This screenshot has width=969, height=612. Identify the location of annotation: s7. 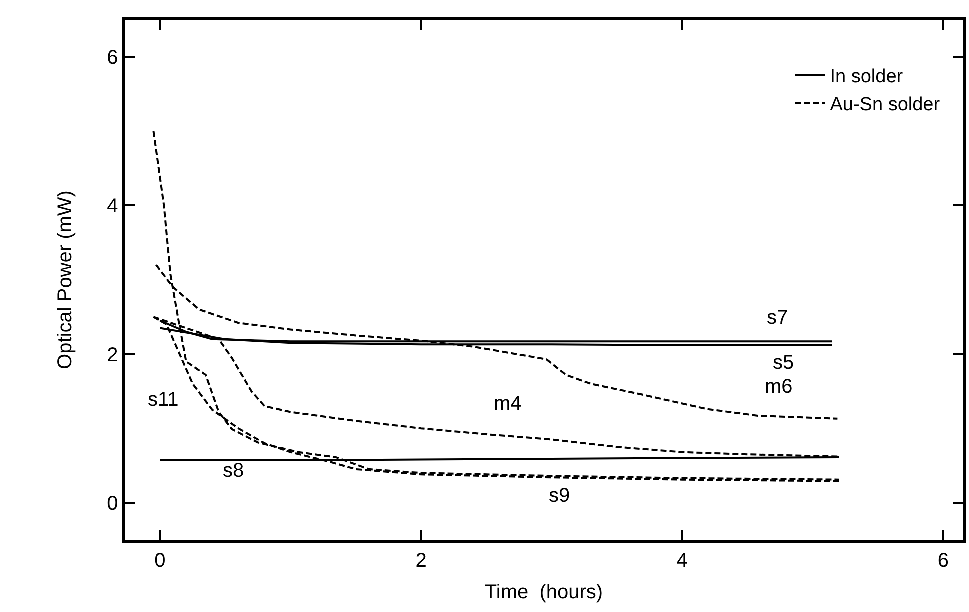
(777, 318).